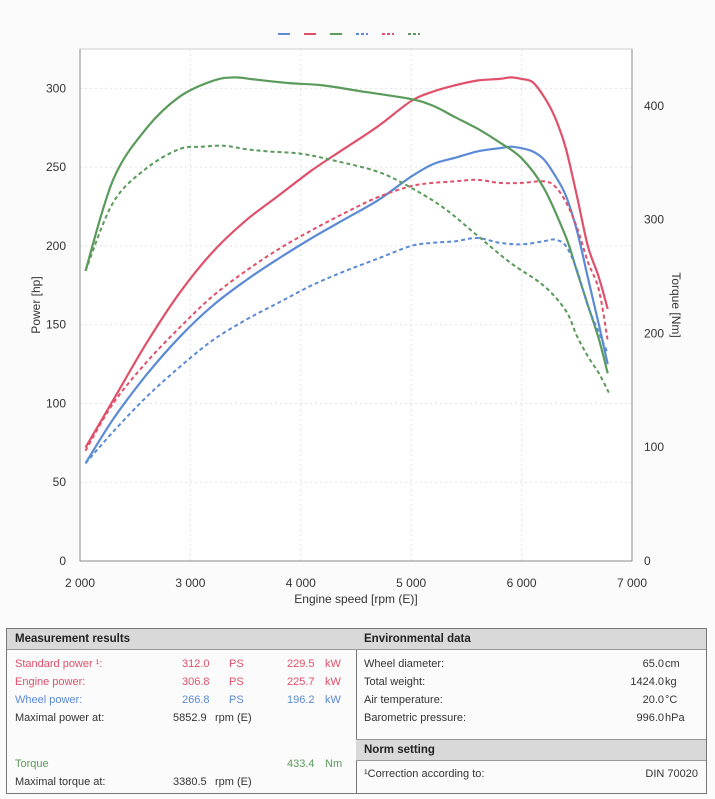  Describe the element at coordinates (334, 764) in the screenshot. I see `row-unit: Nm` at that location.